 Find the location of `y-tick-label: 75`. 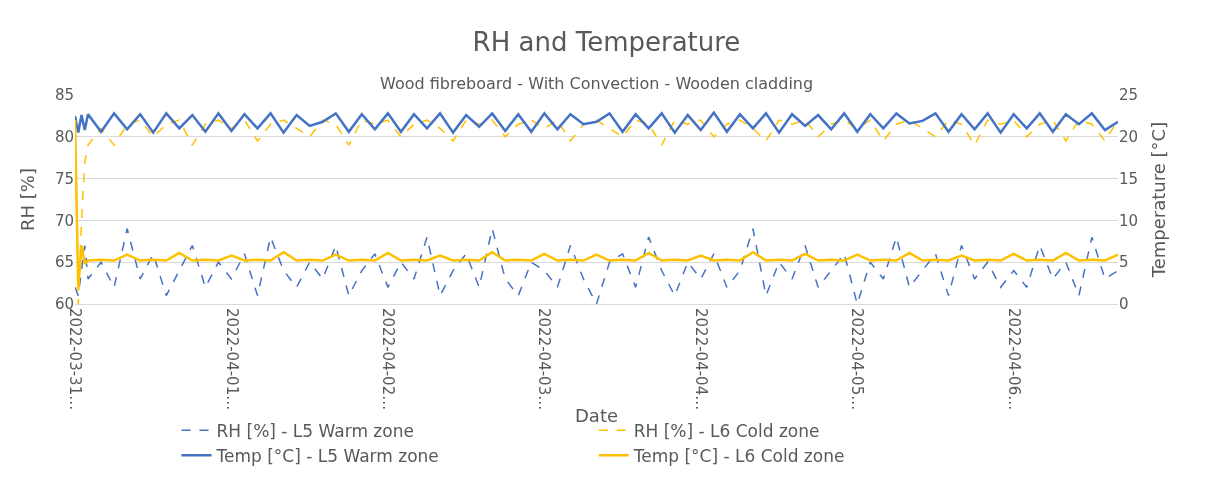

y-tick-label: 75 is located at coordinates (64, 178).